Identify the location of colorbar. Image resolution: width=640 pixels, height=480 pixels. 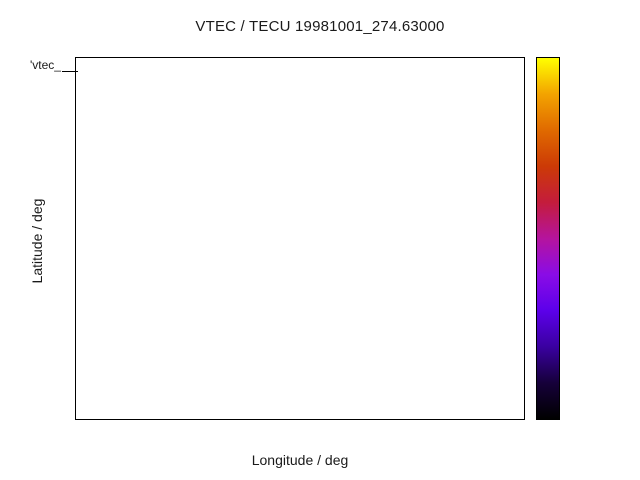
(548, 238).